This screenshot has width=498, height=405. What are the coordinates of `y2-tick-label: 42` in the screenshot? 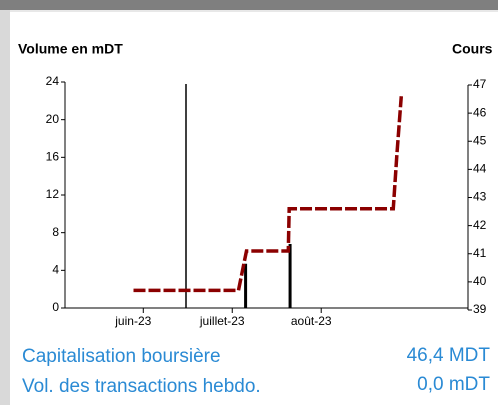 It's located at (480, 225).